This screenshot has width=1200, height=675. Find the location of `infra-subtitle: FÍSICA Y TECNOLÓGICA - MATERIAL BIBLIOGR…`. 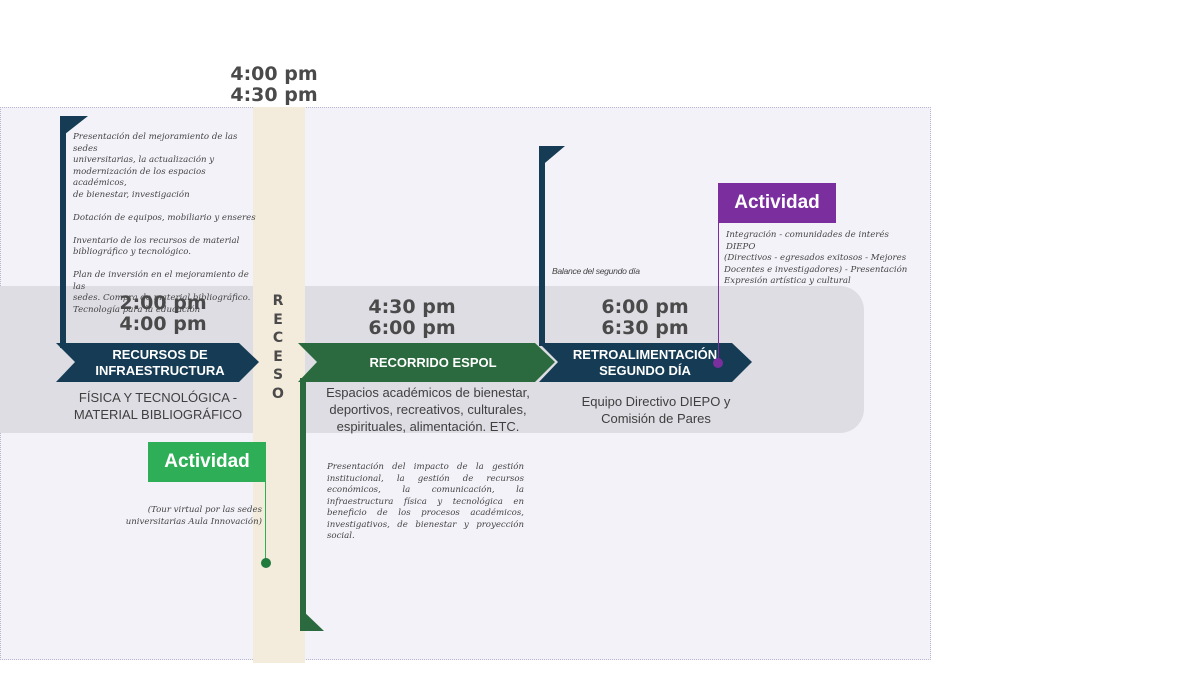

infra-subtitle: FÍSICA Y TECNOLÓGICA - MATERIAL BIBLIOGR… is located at coordinates (158, 406).